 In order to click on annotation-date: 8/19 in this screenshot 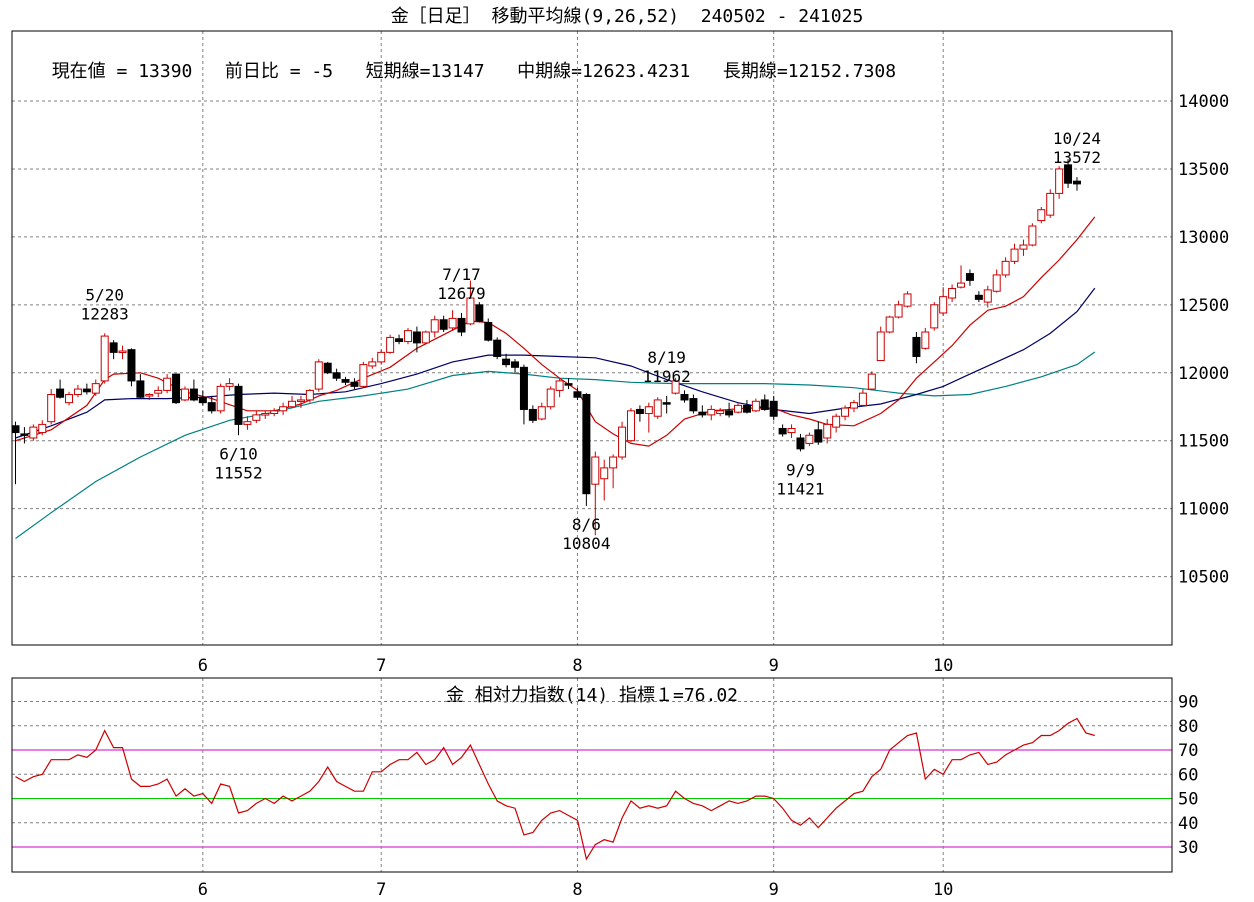, I will do `click(666, 357)`.